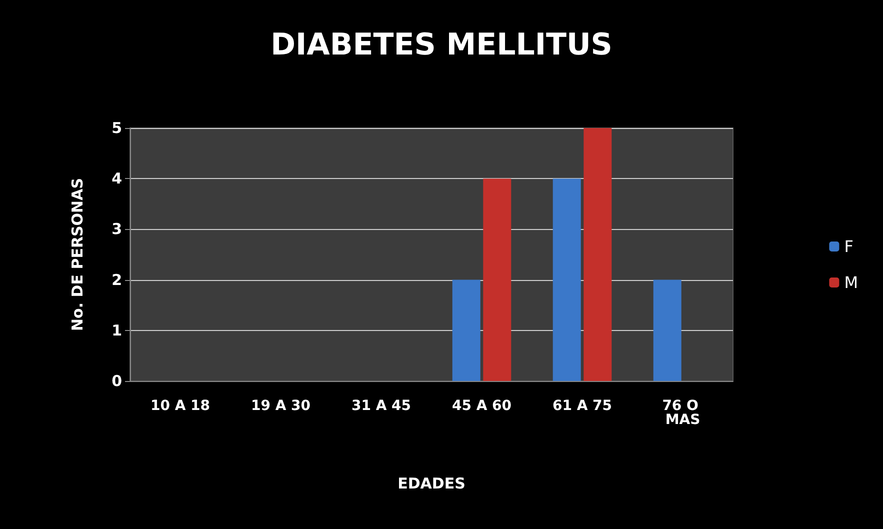 Image resolution: width=883 pixels, height=529 pixels. Describe the element at coordinates (77, 255) in the screenshot. I see `y-axis-title: No. DE PERSONAS` at that location.